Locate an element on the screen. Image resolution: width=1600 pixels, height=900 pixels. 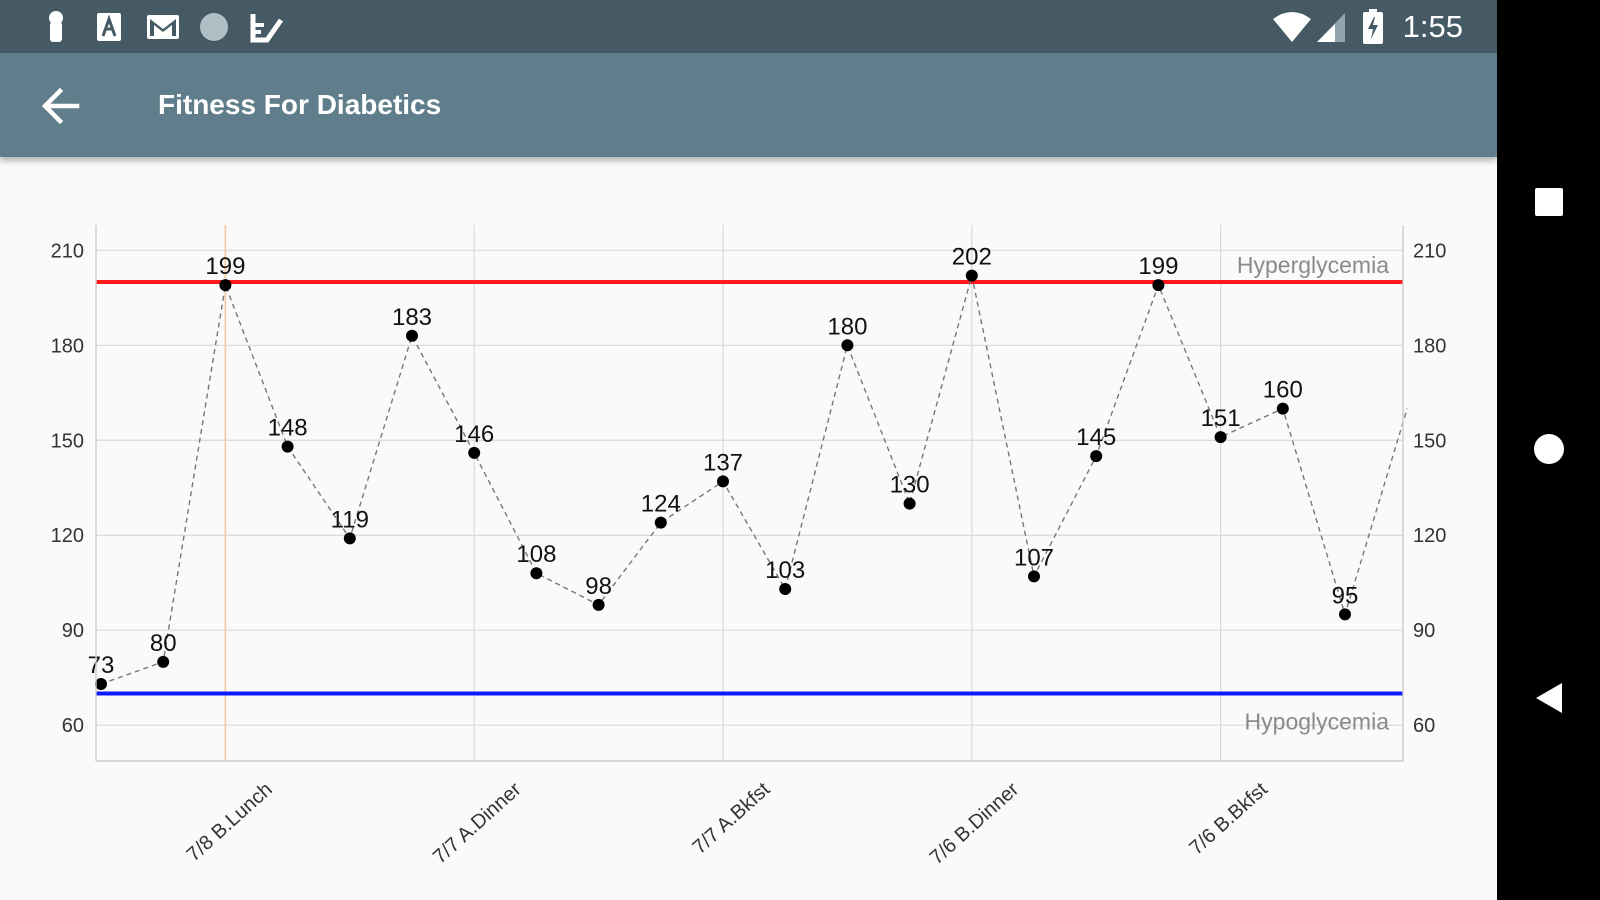
recents-button is located at coordinates (1549, 202).